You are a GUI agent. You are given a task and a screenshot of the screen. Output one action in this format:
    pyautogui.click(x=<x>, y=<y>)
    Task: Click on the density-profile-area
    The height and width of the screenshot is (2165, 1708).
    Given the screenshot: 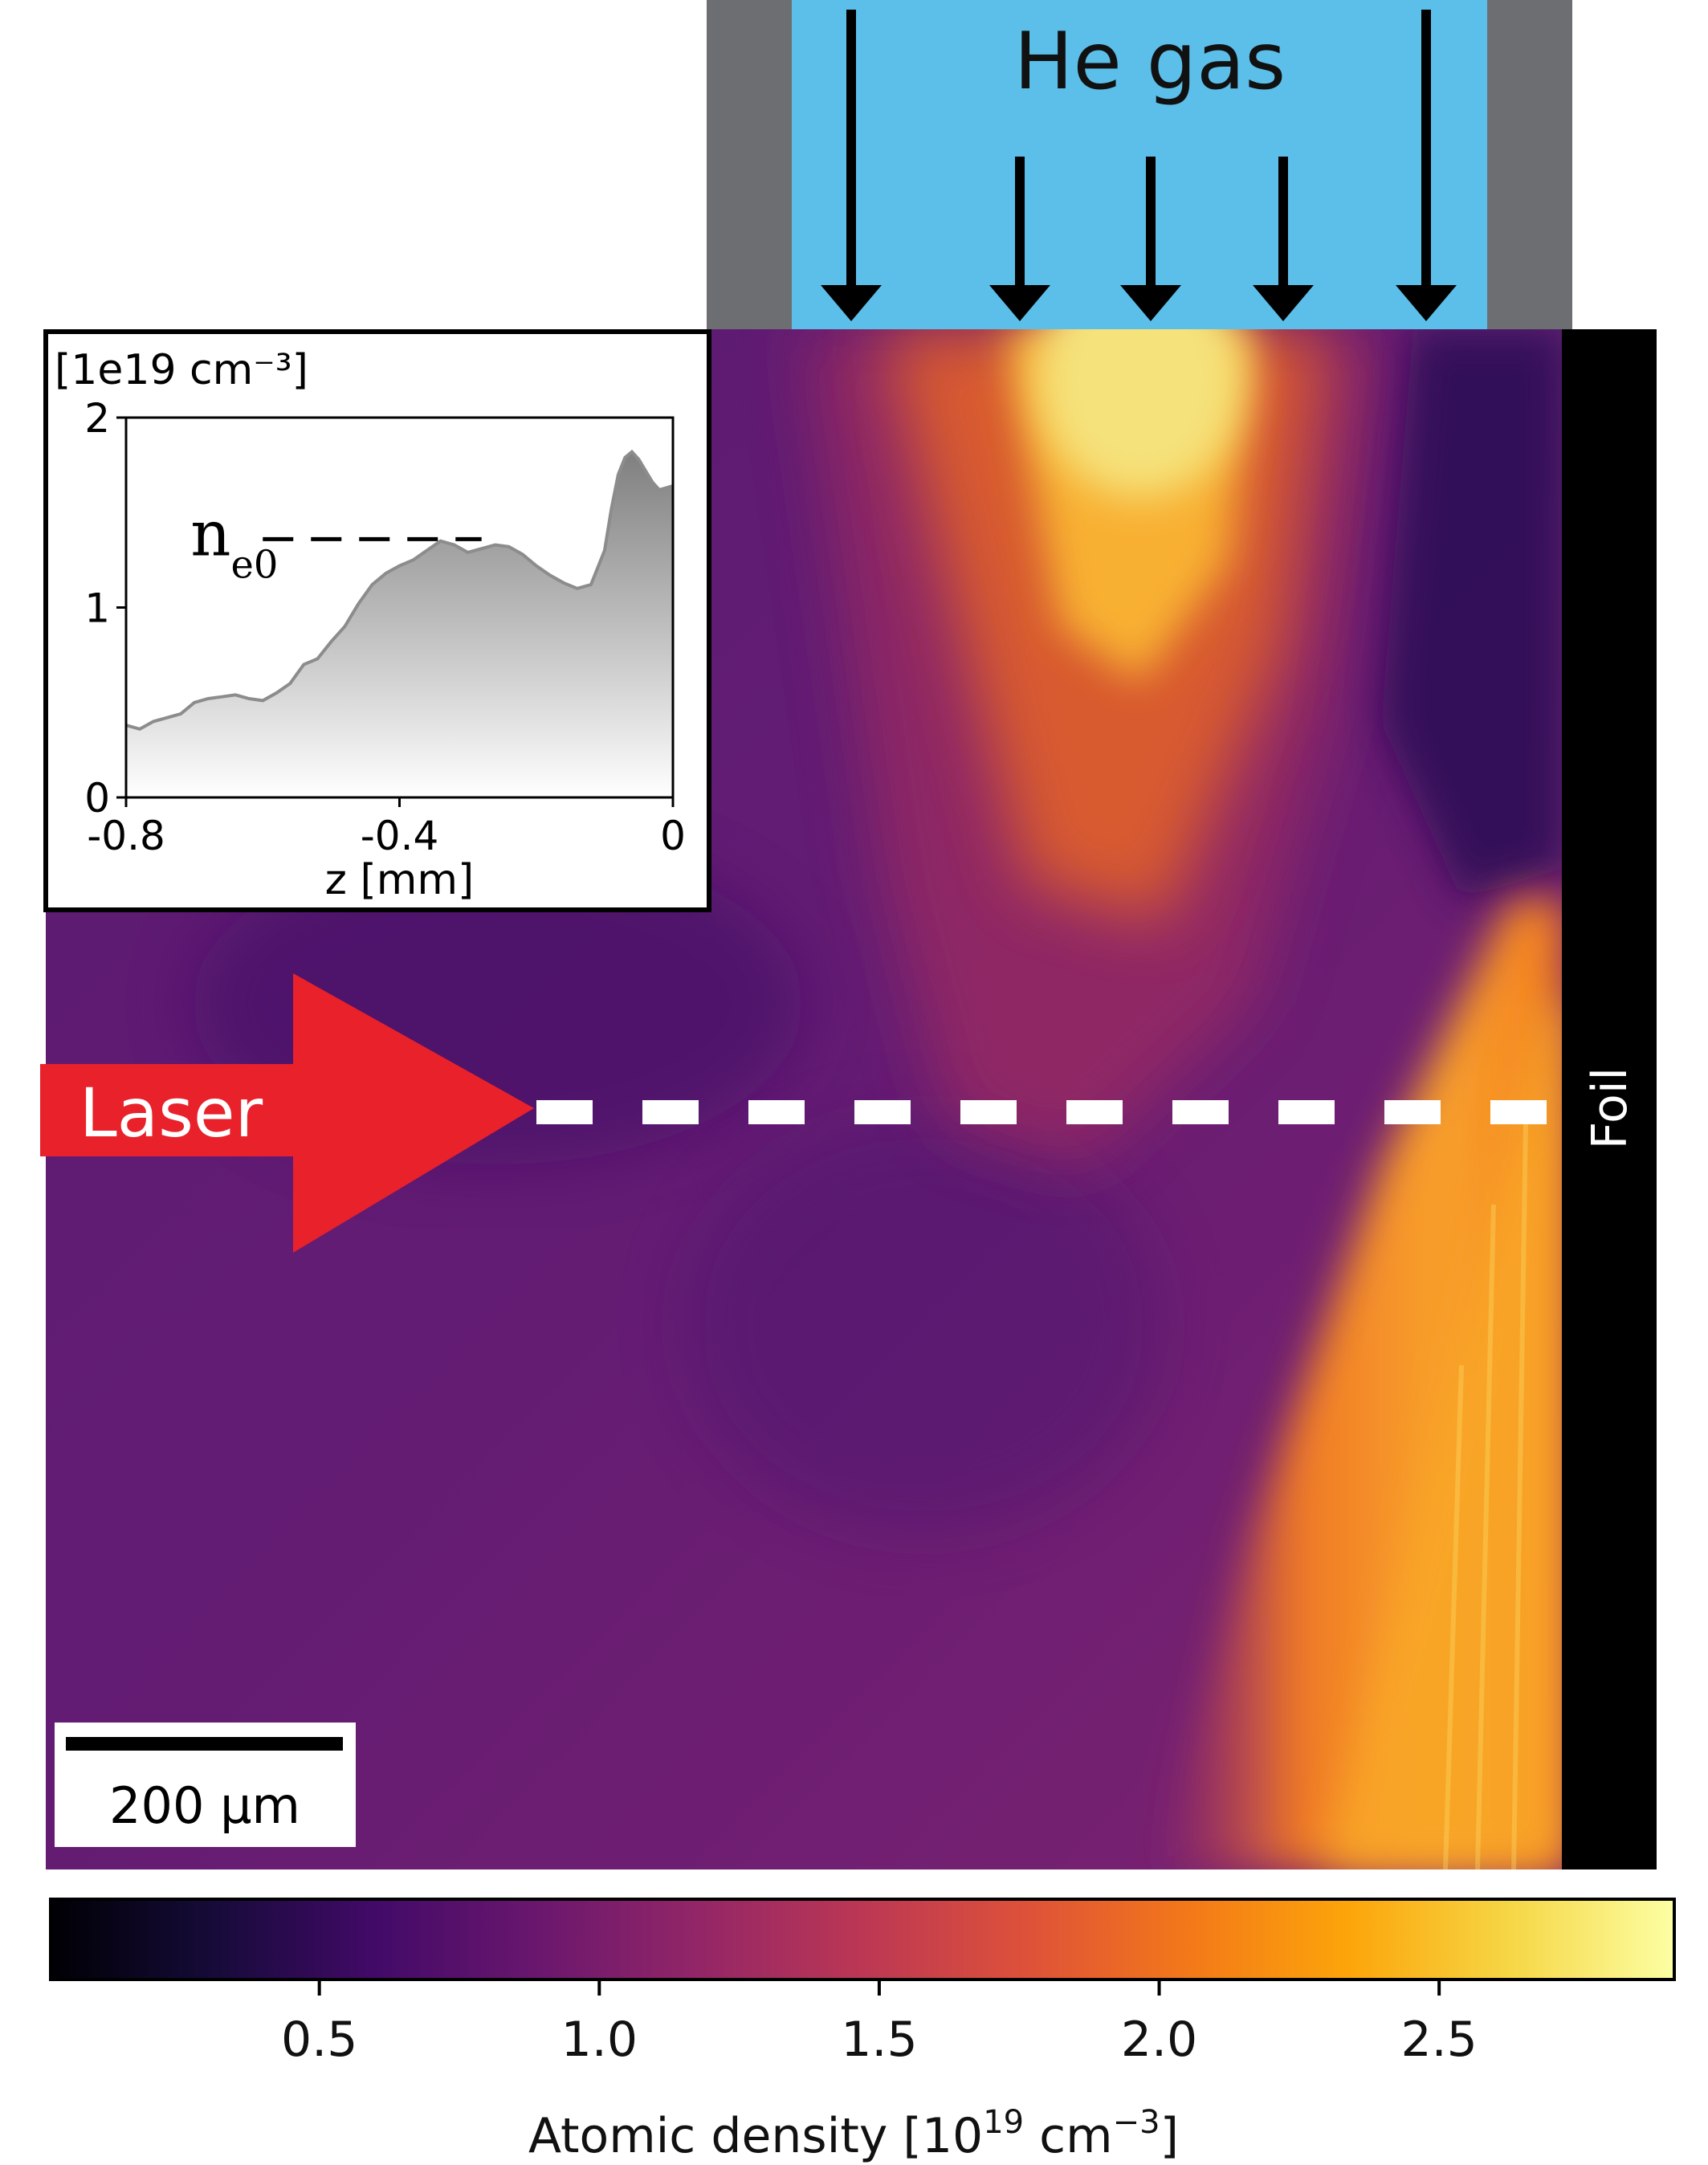 What is the action you would take?
    pyautogui.click(x=399, y=624)
    